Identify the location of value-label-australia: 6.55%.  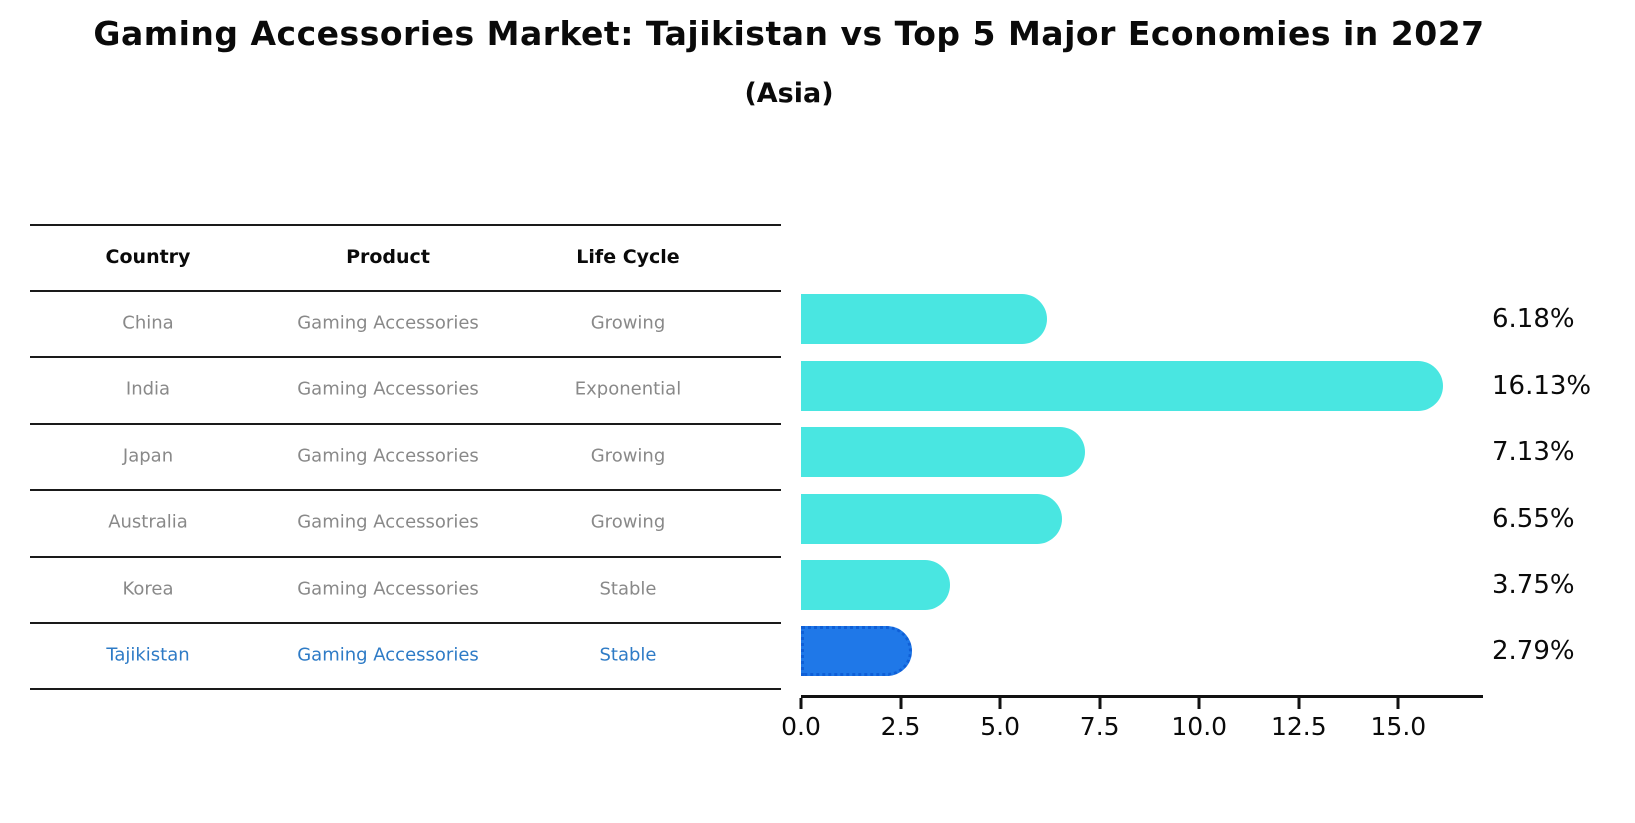
(1533, 519).